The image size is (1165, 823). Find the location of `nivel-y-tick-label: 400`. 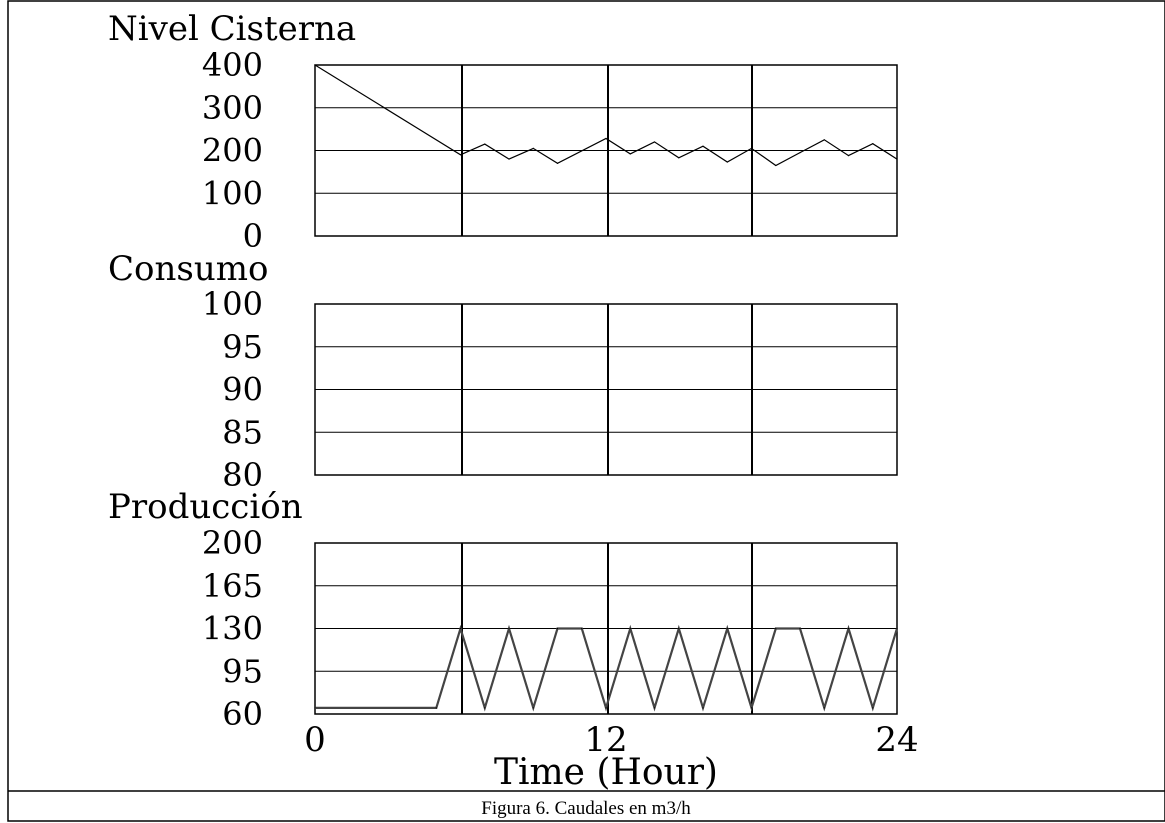

nivel-y-tick-label: 400 is located at coordinates (232, 65).